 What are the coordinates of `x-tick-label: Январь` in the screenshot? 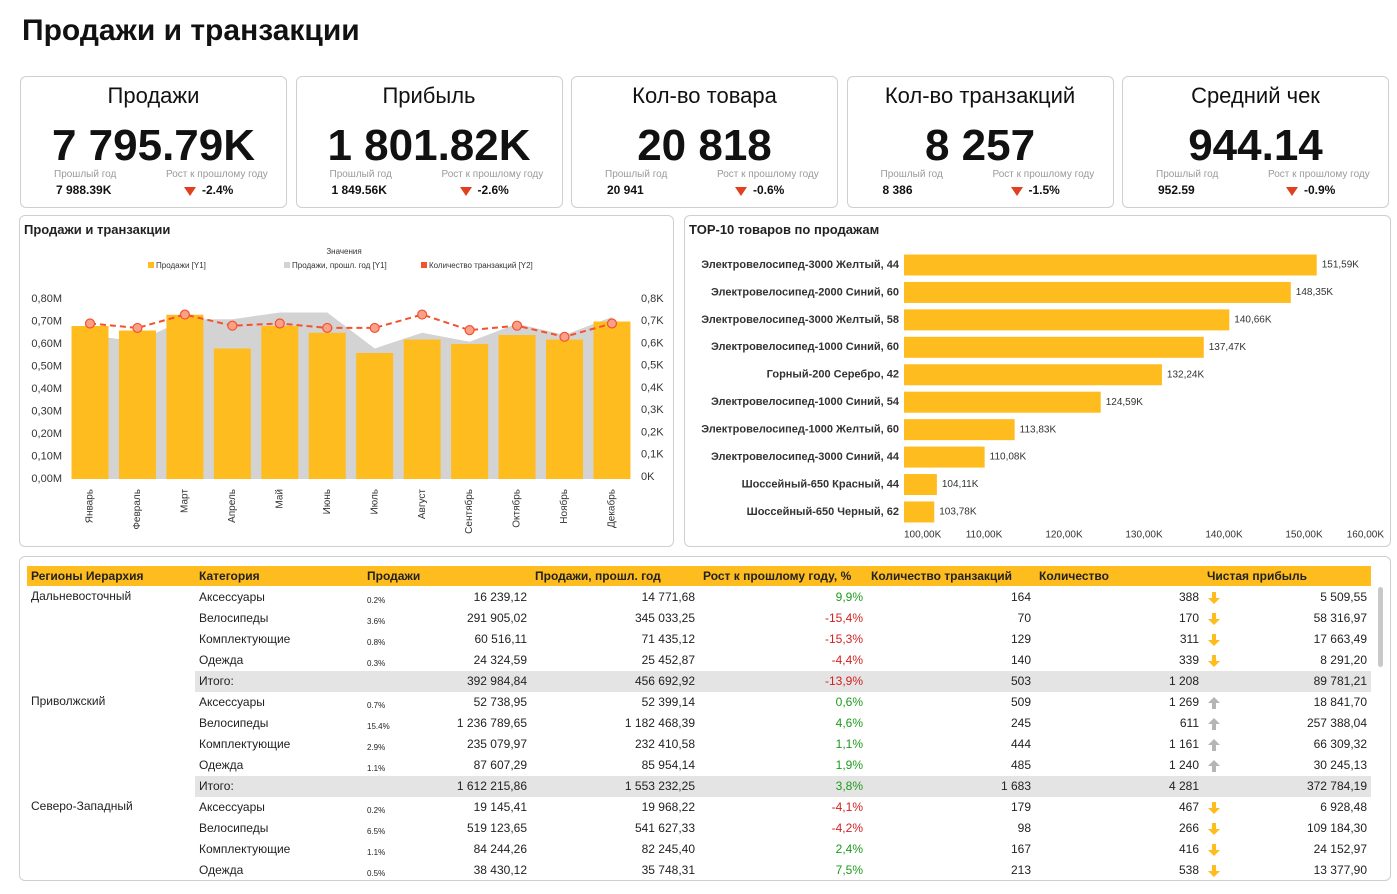 It's located at (90, 506).